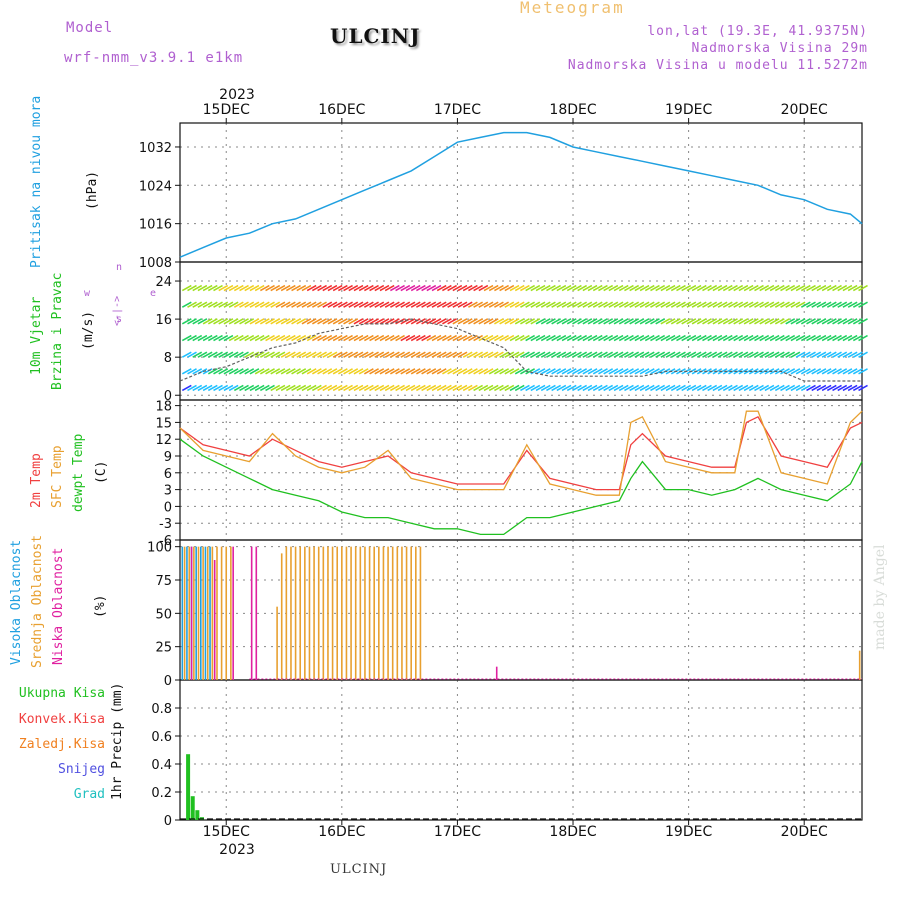 The height and width of the screenshot is (900, 900). Describe the element at coordinates (119, 319) in the screenshot. I see `wind-compass-s: s` at that location.